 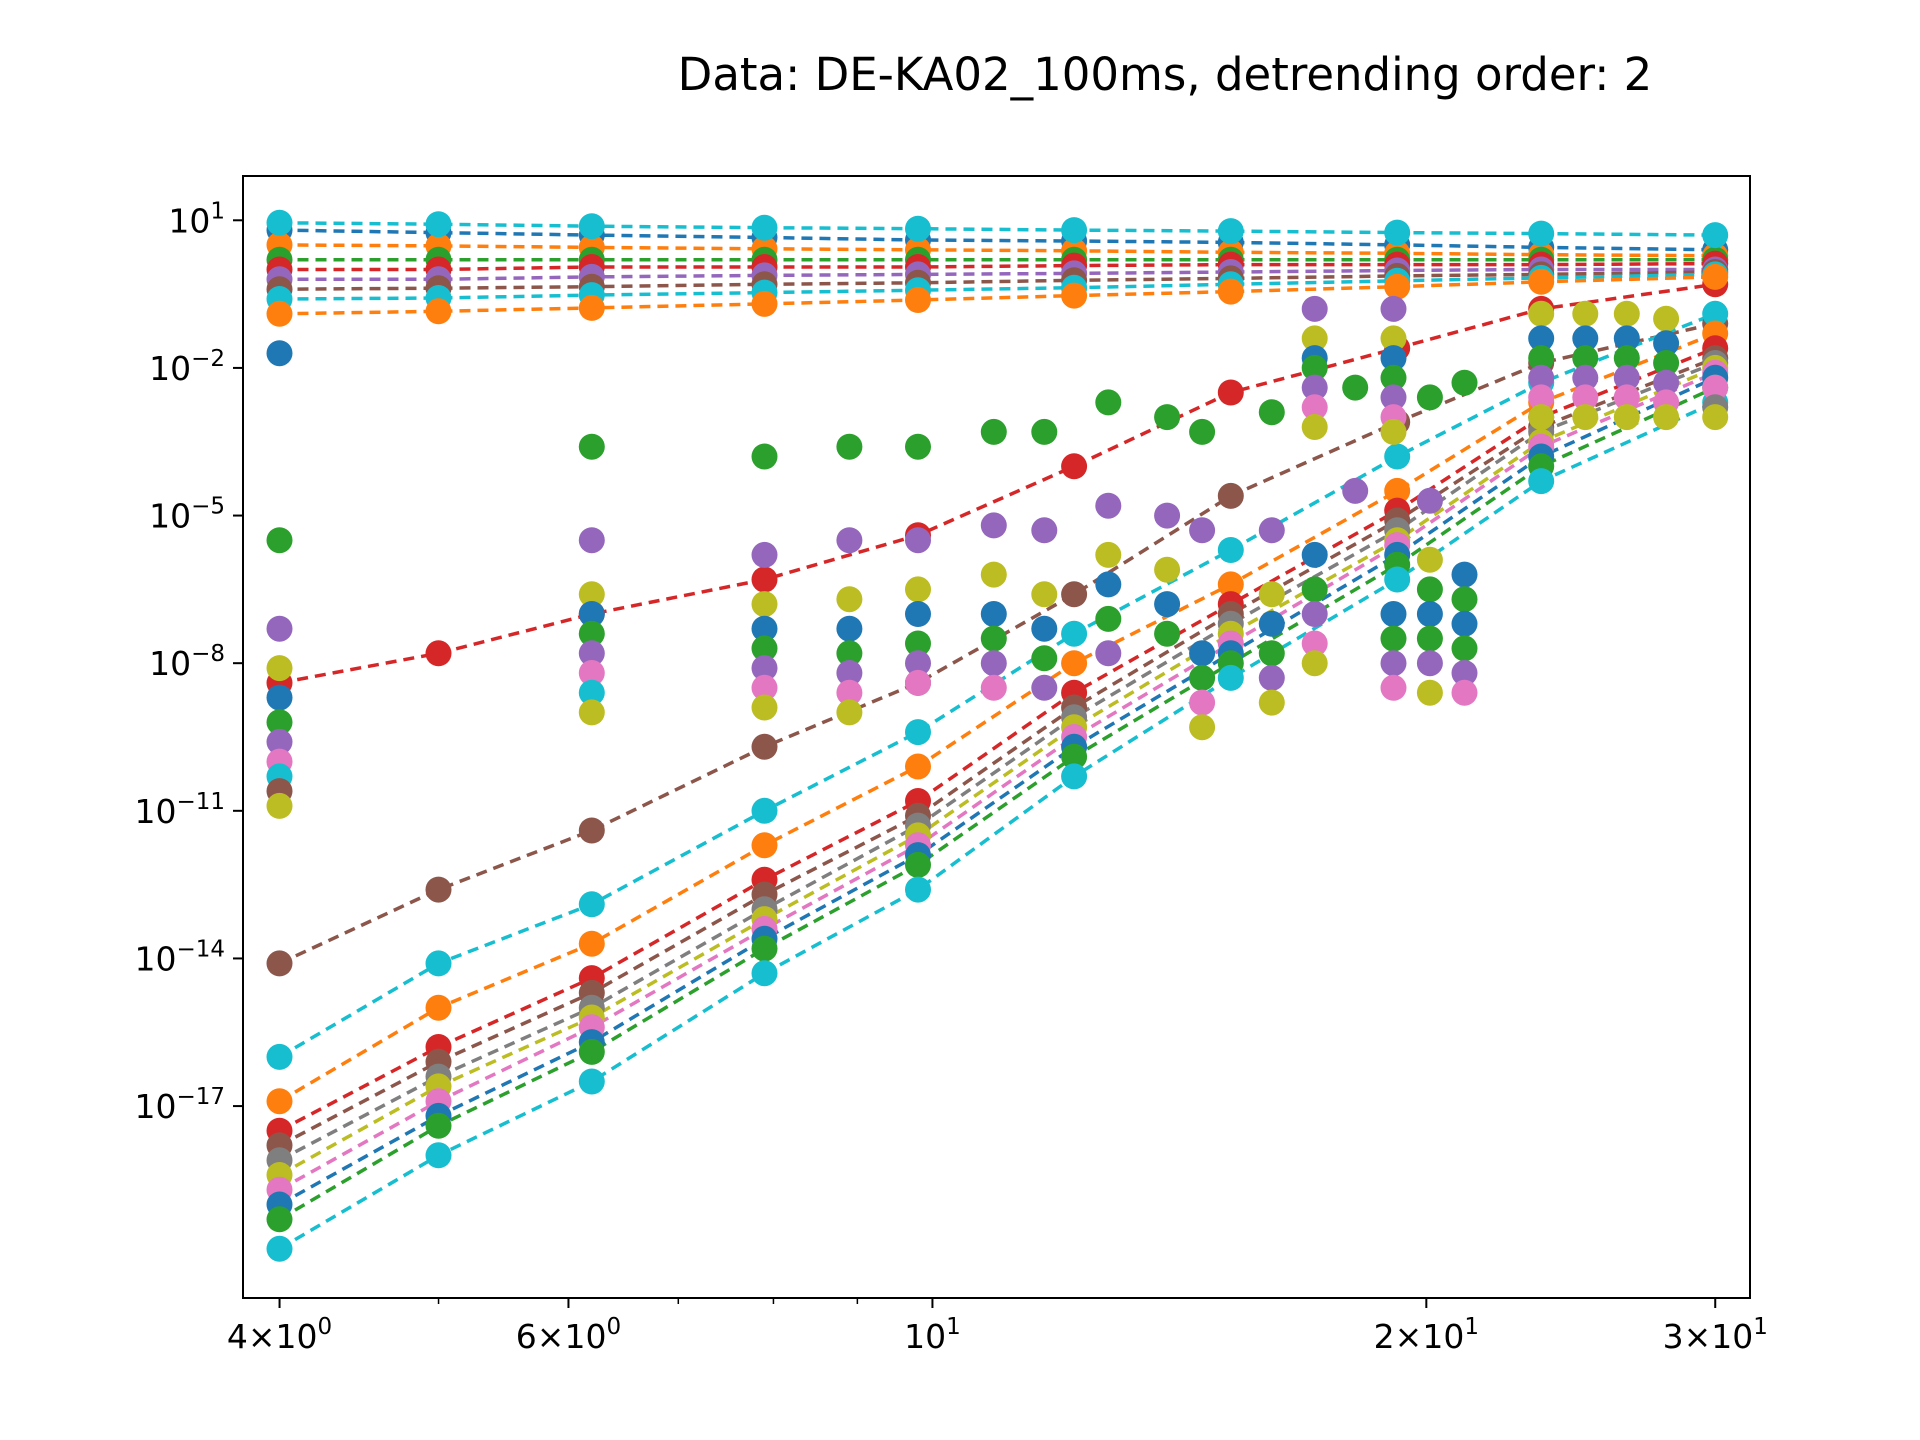 I want to click on x-tick-label-4: 3×101, so click(x=1715, y=1335).